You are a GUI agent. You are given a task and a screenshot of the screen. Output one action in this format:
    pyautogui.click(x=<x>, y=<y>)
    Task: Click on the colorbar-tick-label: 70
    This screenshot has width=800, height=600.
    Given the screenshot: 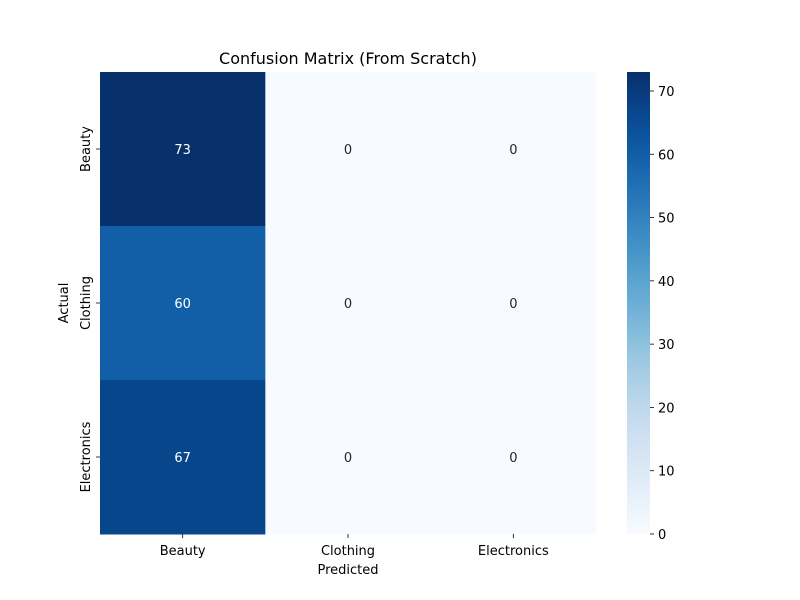 What is the action you would take?
    pyautogui.click(x=666, y=92)
    